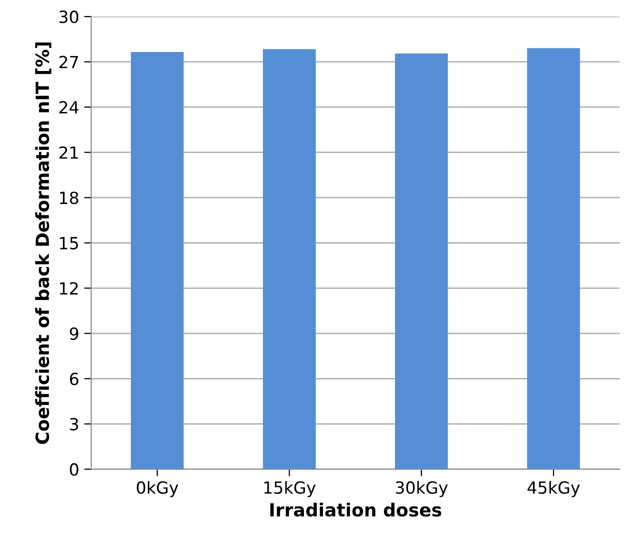 Image resolution: width=629 pixels, height=552 pixels. Describe the element at coordinates (43, 243) in the screenshot. I see `y-axis-title: Coefficient of back Deformation nIT [%]` at that location.